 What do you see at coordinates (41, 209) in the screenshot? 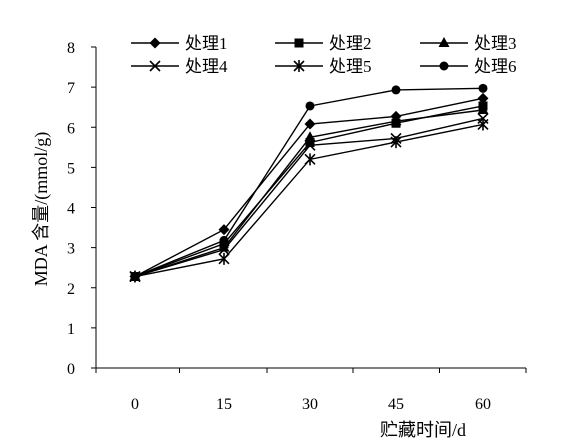
I see `y-axis-label: MDA 含量/(mmol/g)` at bounding box center [41, 209].